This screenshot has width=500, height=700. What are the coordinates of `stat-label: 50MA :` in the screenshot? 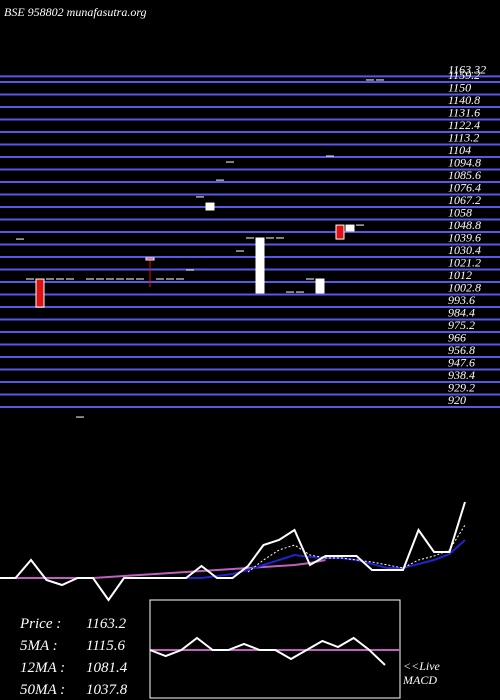 It's located at (42, 690).